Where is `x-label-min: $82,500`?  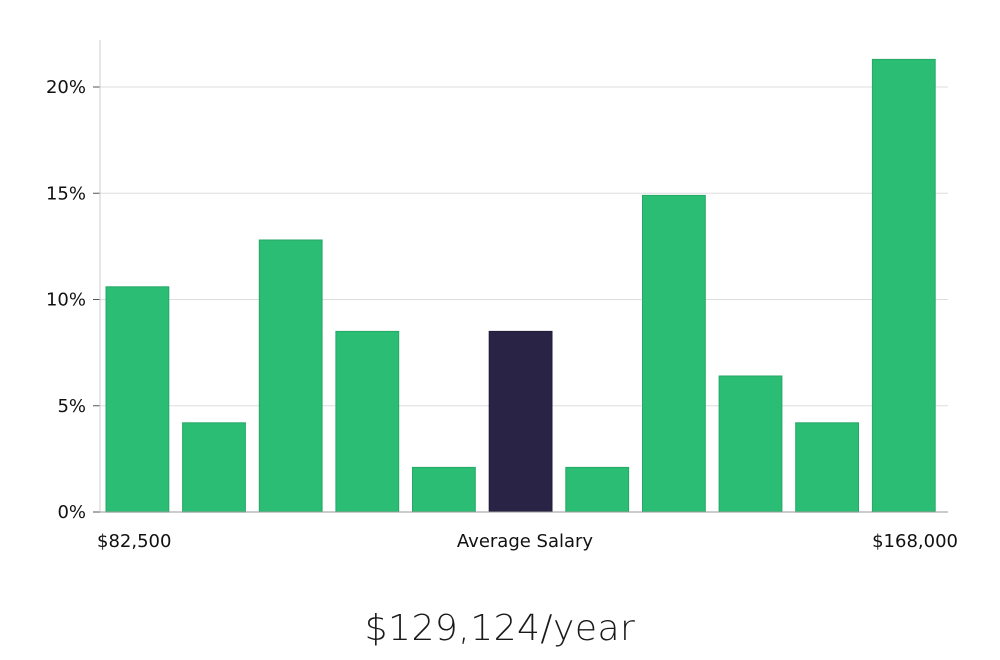 x-label-min: $82,500 is located at coordinates (134, 541).